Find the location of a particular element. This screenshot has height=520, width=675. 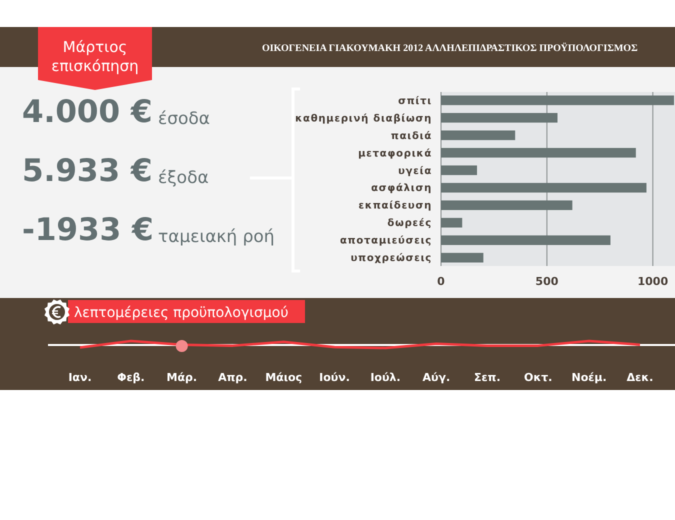

text: 5.933 € is located at coordinates (87, 171).